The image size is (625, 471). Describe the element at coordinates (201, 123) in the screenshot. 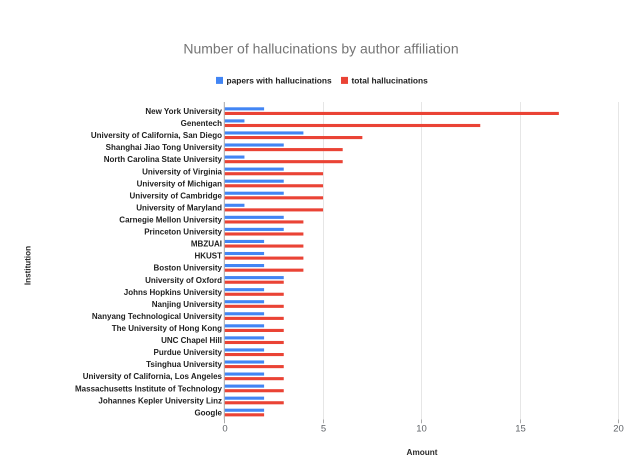

I see `svg-text: Genentech` at that location.